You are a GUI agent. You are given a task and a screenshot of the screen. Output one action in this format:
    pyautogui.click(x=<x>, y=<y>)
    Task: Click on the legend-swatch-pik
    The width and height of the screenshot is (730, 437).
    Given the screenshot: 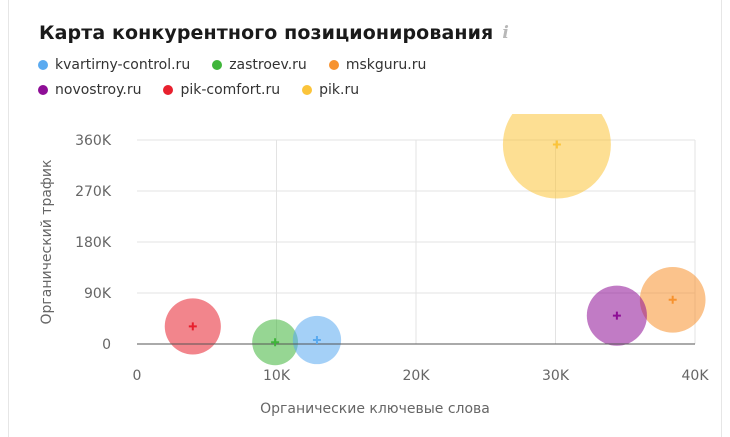 What is the action you would take?
    pyautogui.click(x=307, y=90)
    